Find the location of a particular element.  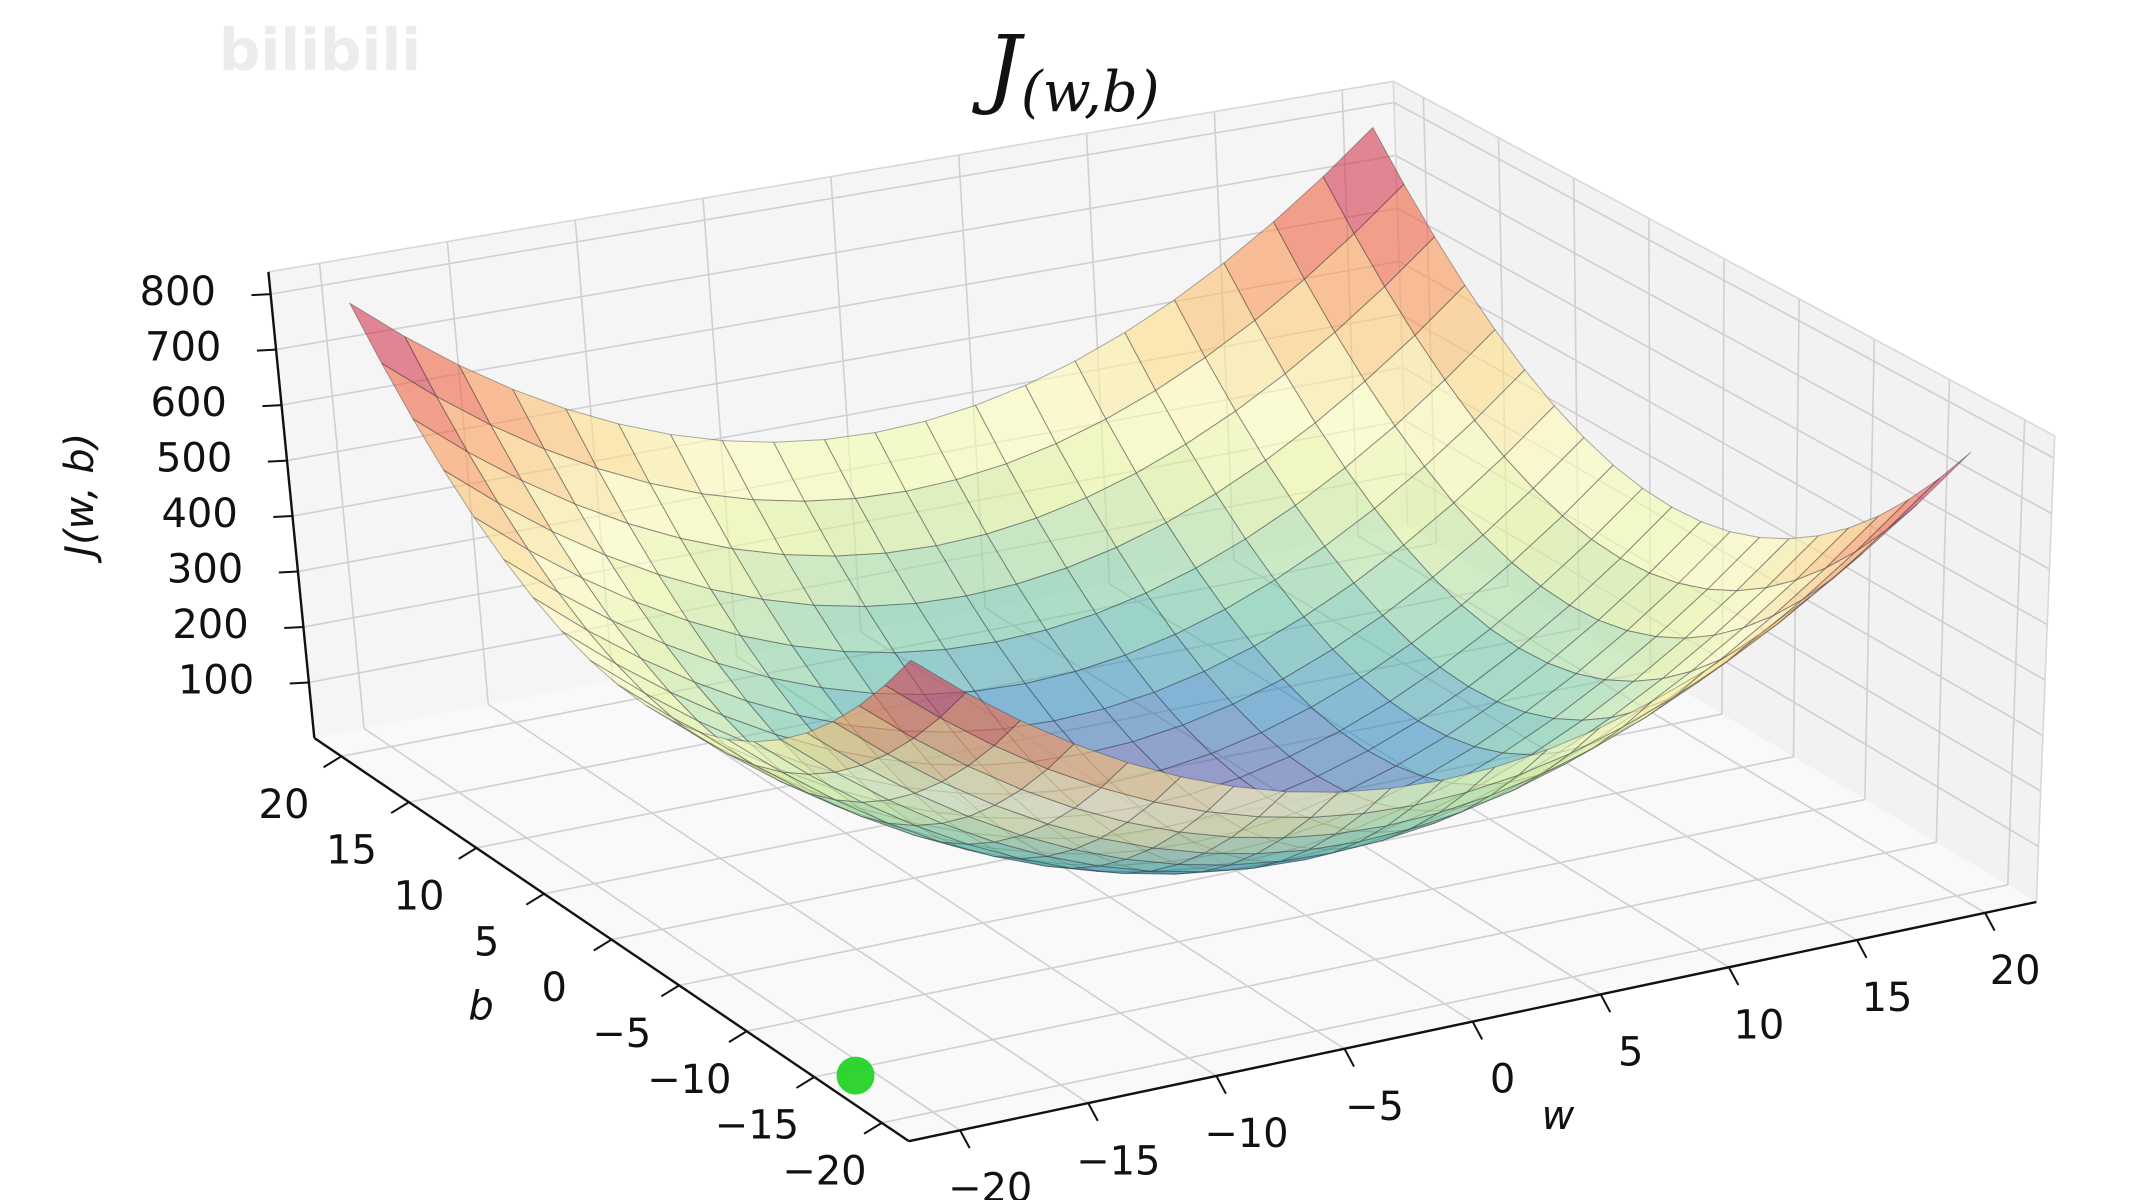

x-tick-label: 15 is located at coordinates (1887, 998).